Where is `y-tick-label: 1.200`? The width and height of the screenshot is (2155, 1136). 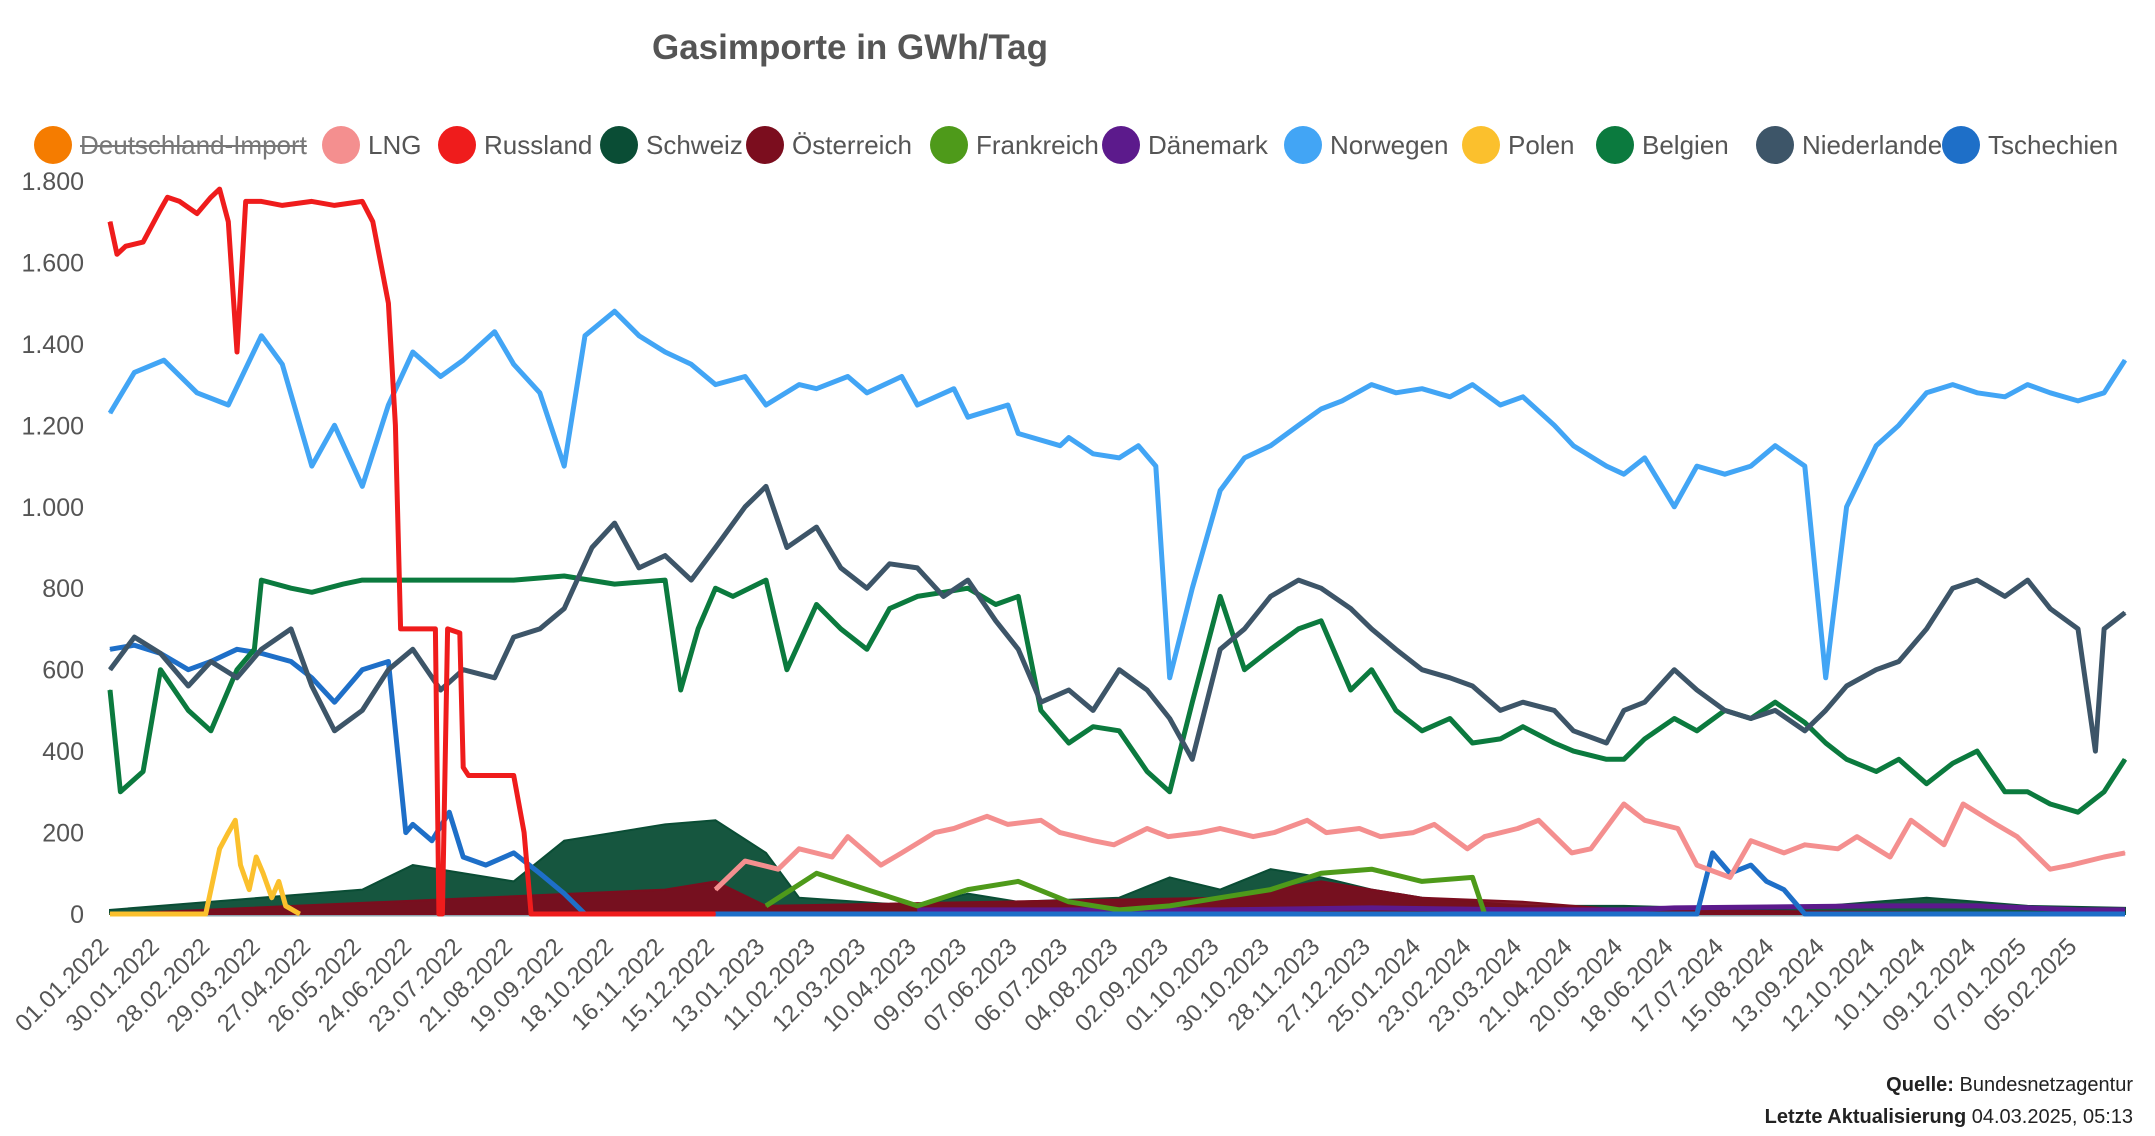
y-tick-label: 1.200 is located at coordinates (52, 426).